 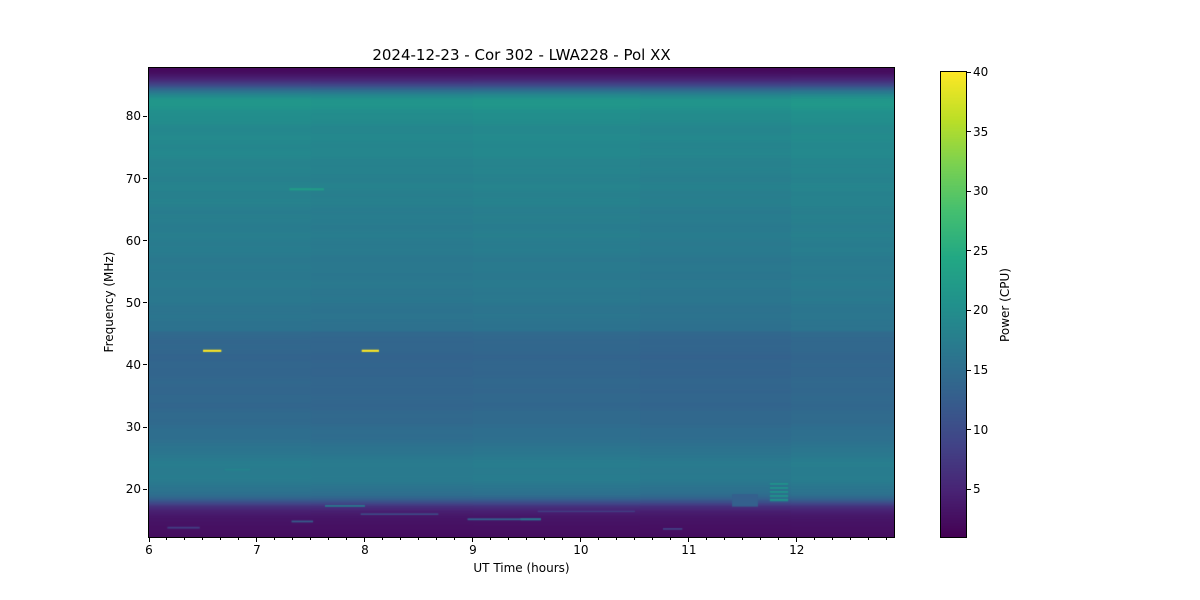 What do you see at coordinates (953, 304) in the screenshot?
I see `colorbar-canvas` at bounding box center [953, 304].